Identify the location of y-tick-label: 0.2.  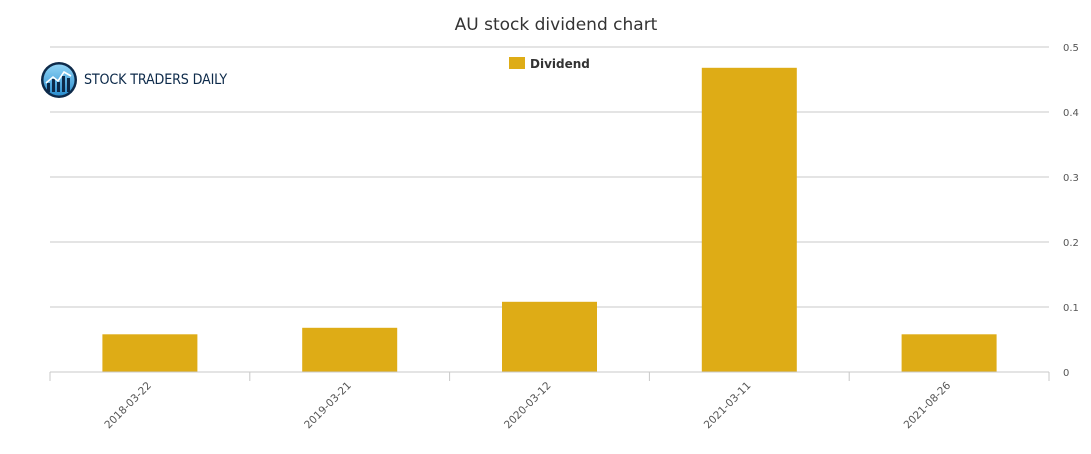
(1071, 243).